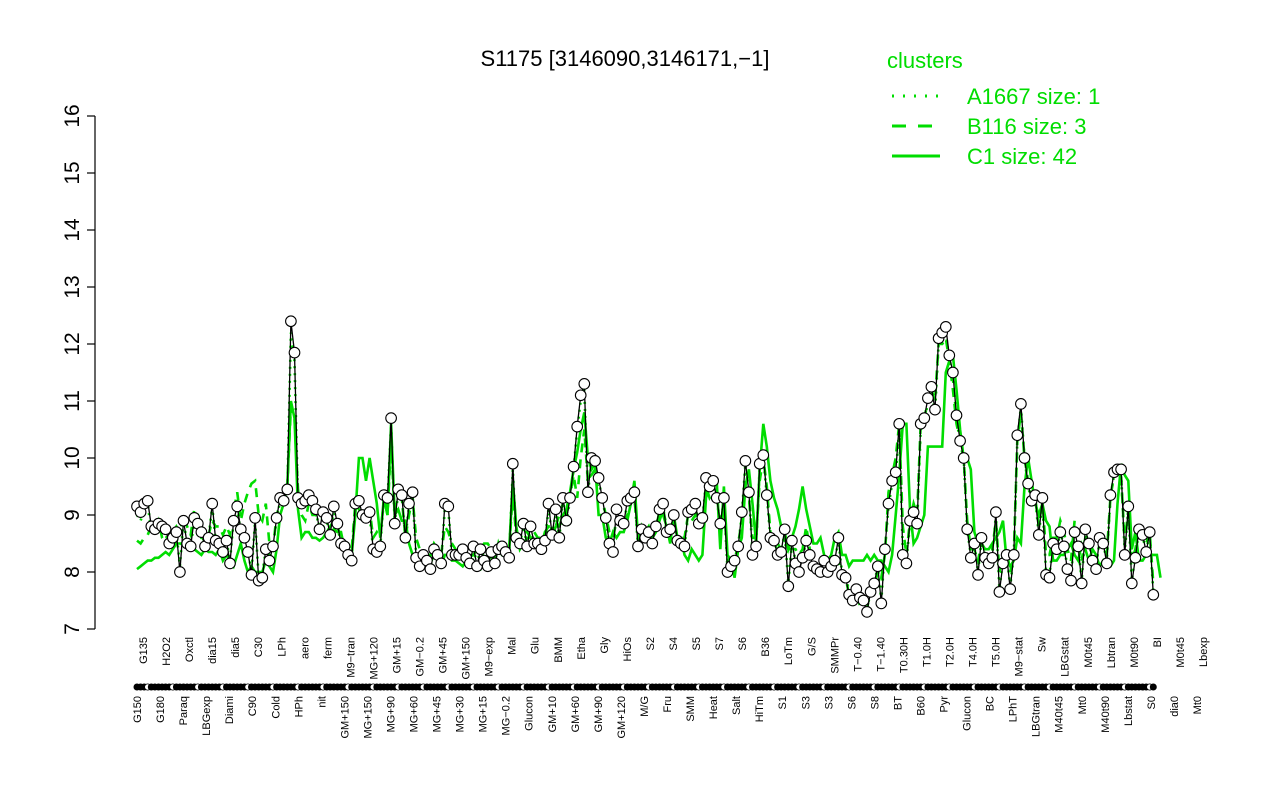  I want to click on x-tick-label-lower: MG+60, so click(415, 714).